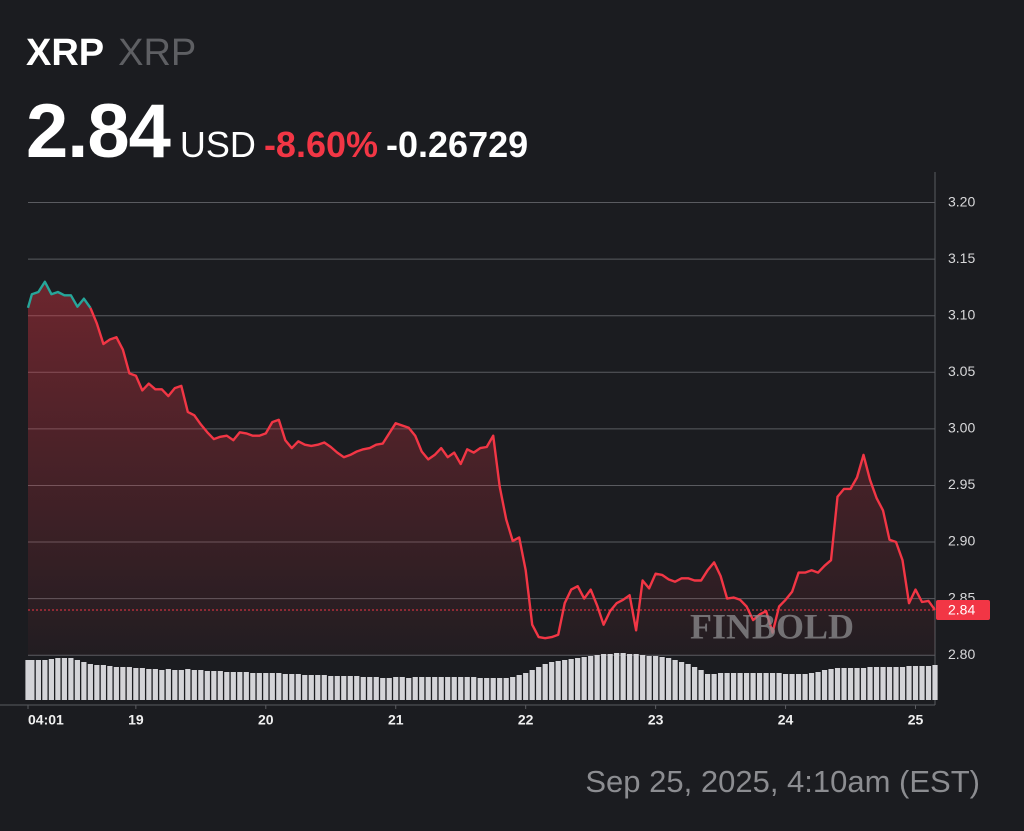 The width and height of the screenshot is (1024, 831). What do you see at coordinates (961, 654) in the screenshot?
I see `y-tick-label: 2.80` at bounding box center [961, 654].